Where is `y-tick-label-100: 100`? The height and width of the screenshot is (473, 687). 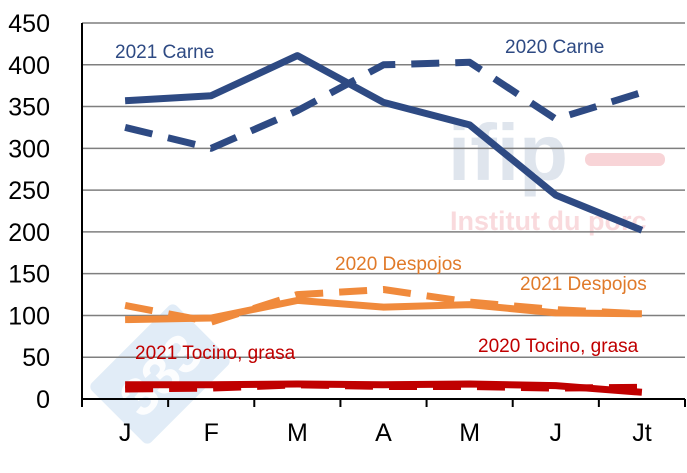
y-tick-label-100: 100 is located at coordinates (29, 316).